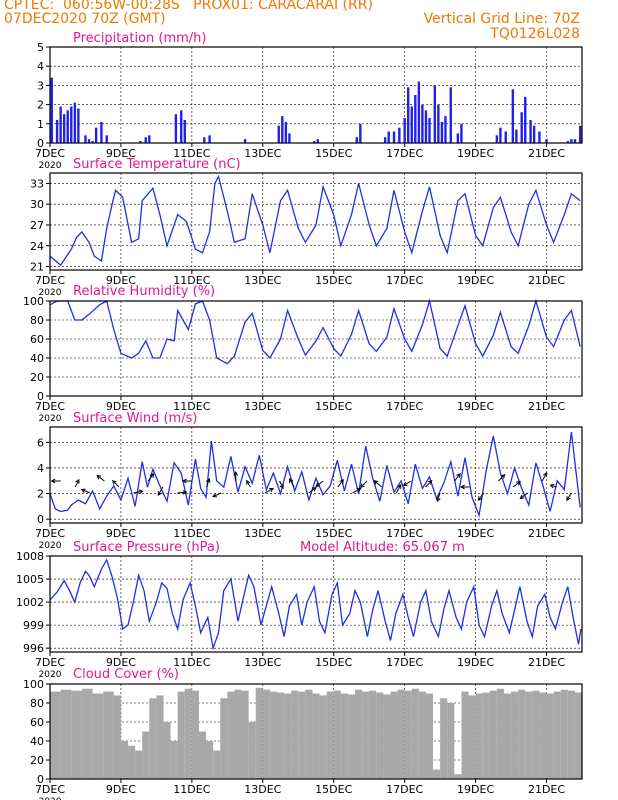 This screenshot has height=800, width=618. Describe the element at coordinates (315, 604) in the screenshot. I see `press-series-line` at that location.